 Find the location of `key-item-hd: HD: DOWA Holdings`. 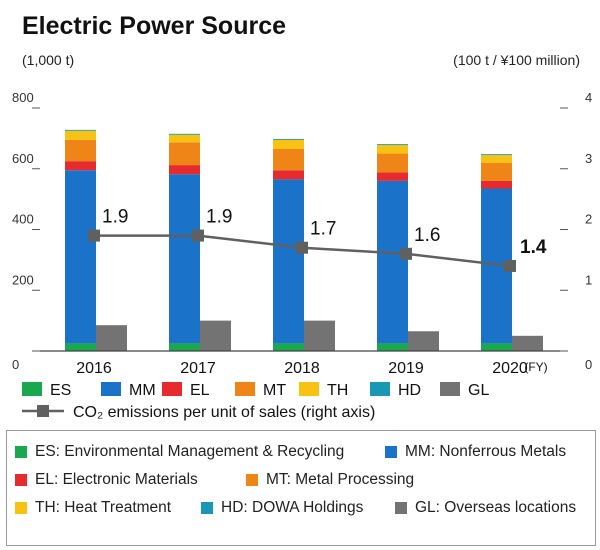

key-item-hd: HD: DOWA Holdings is located at coordinates (282, 508).